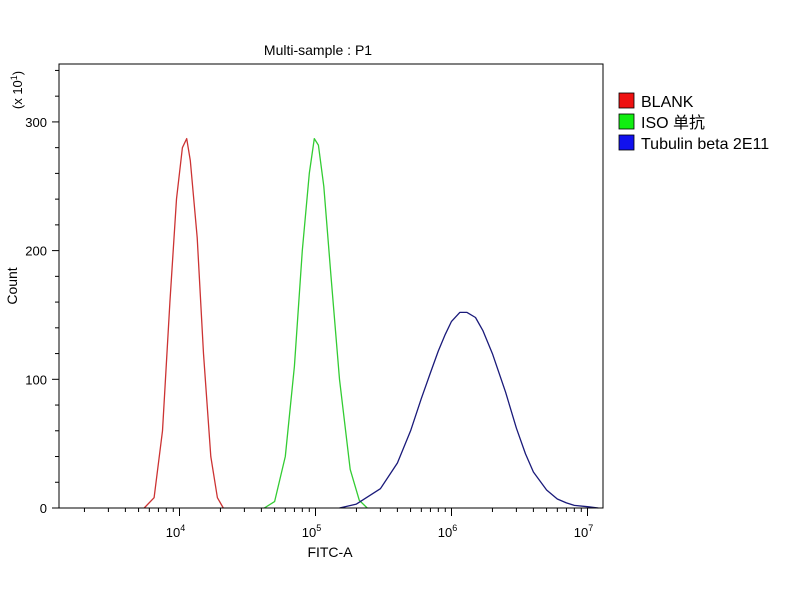  What do you see at coordinates (673, 123) in the screenshot?
I see `legend-label-1: ISO 单抗` at bounding box center [673, 123].